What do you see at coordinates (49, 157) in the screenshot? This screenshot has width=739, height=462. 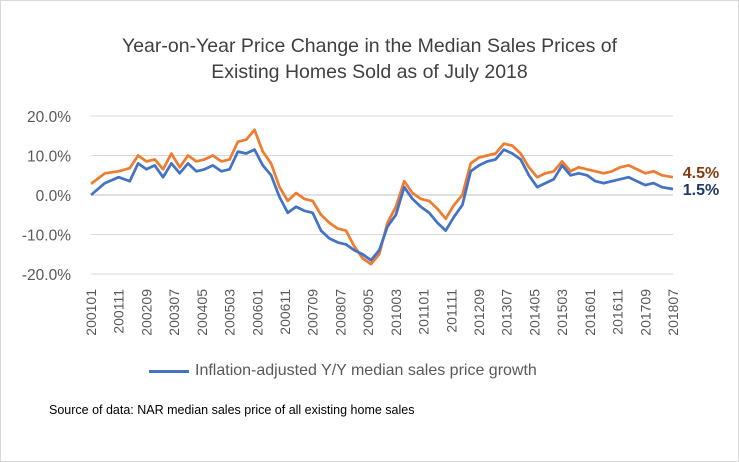 I see `y-tick-label: 10.0%` at bounding box center [49, 157].